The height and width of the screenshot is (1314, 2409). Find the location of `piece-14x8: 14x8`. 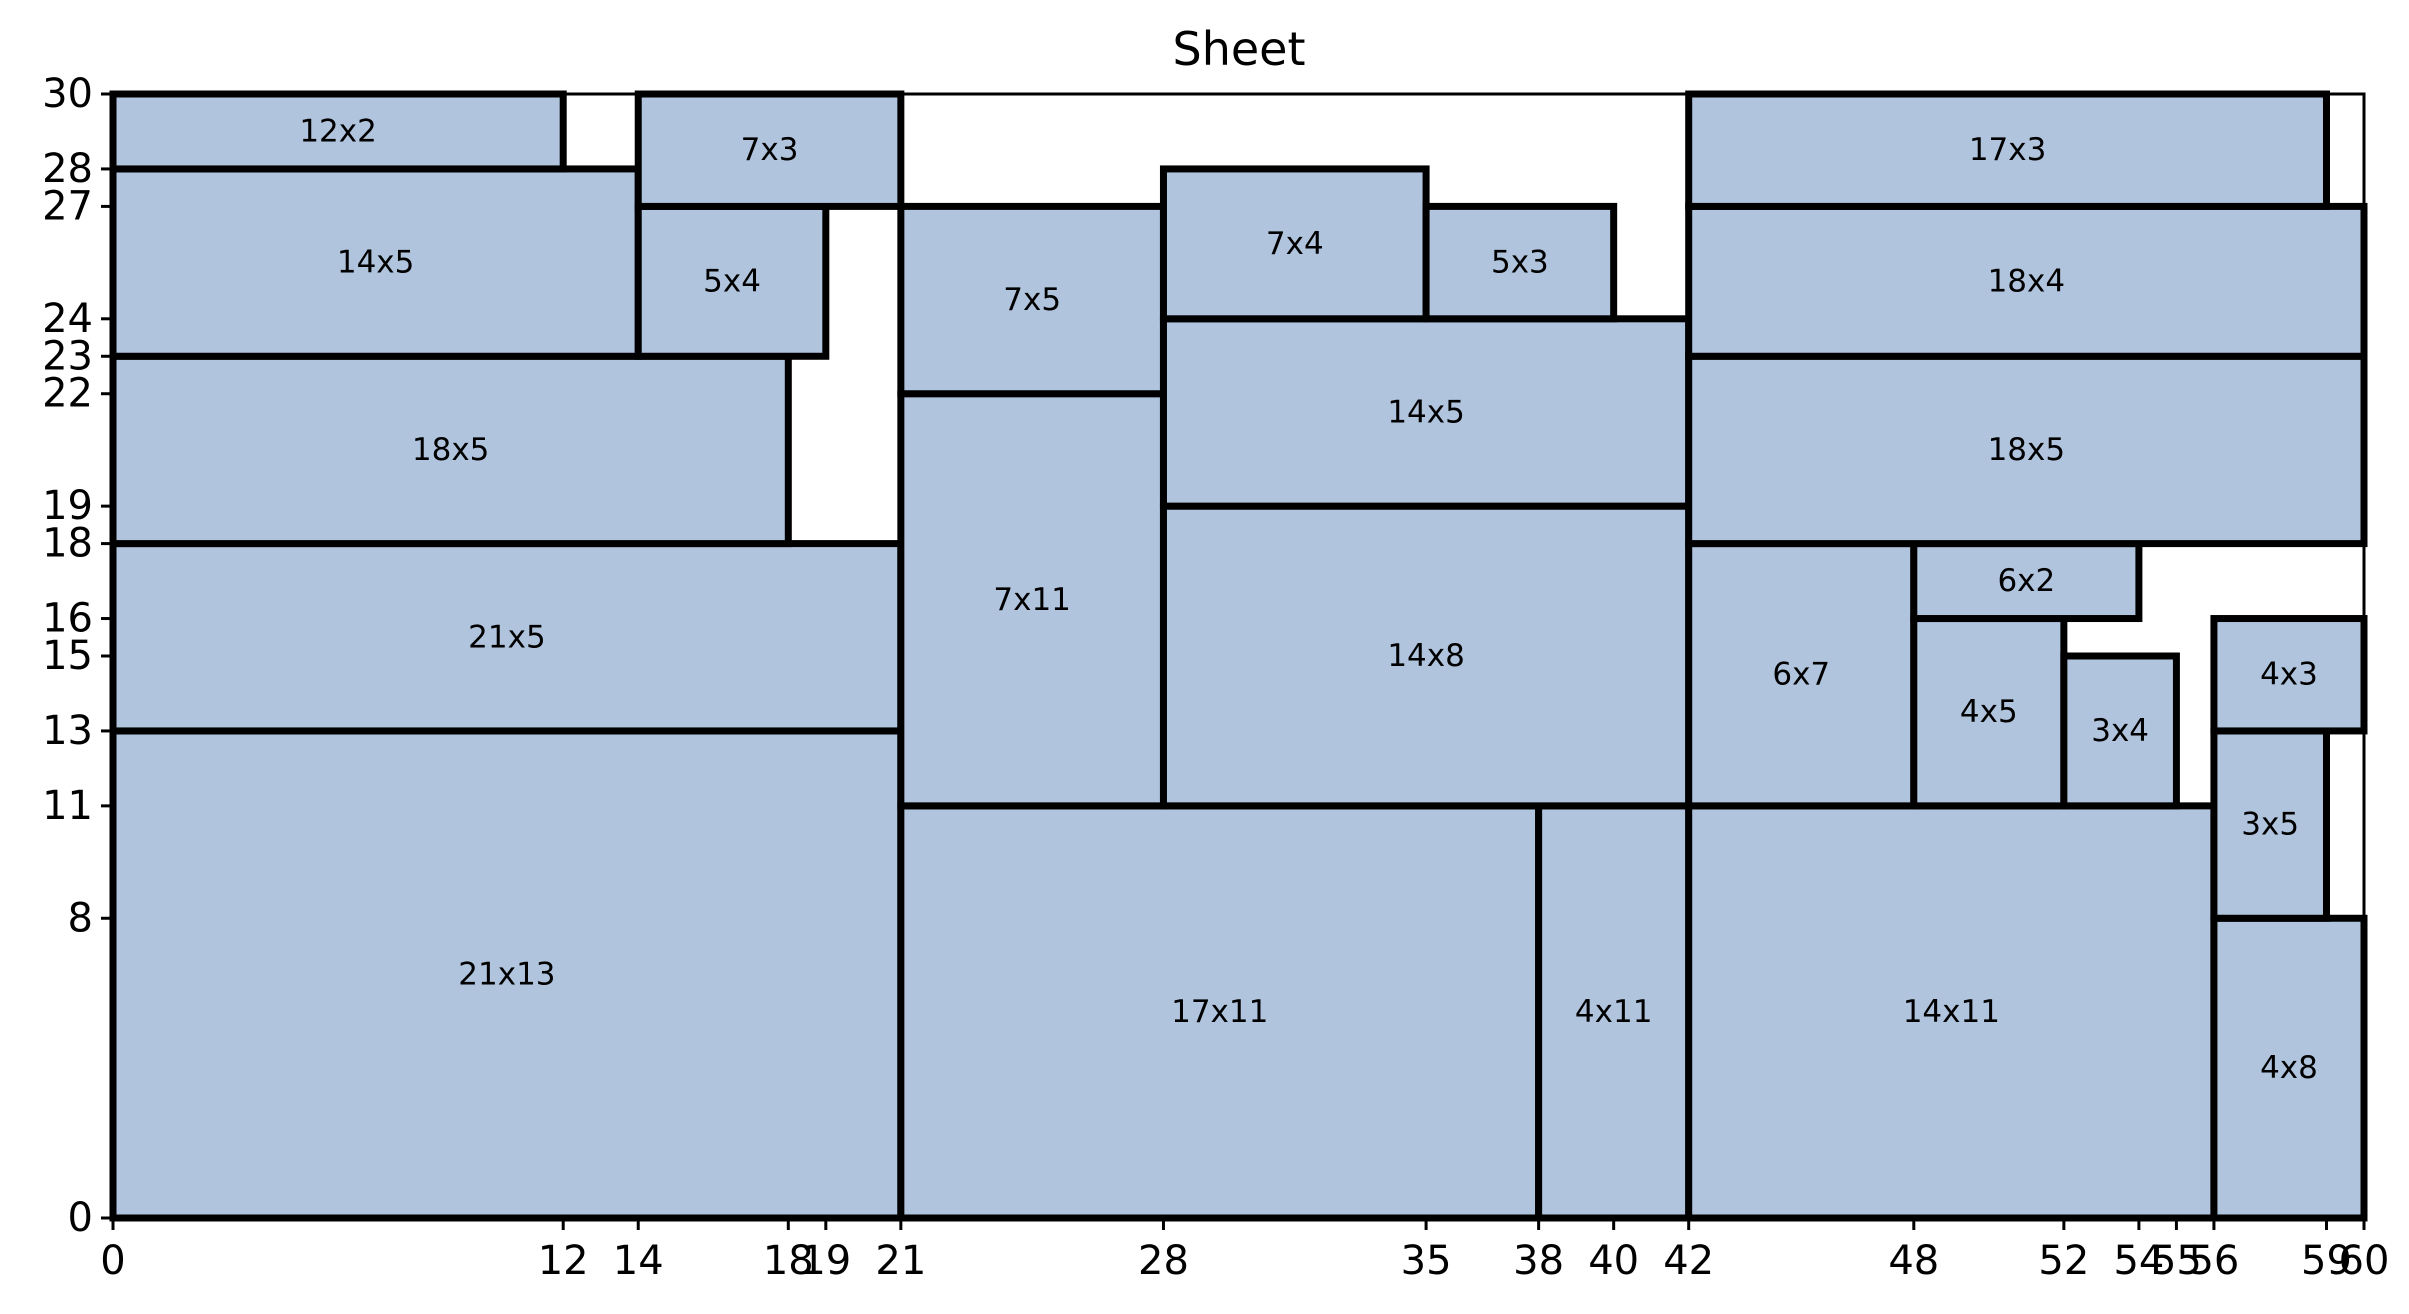

piece-14x8: 14x8 is located at coordinates (1426, 656).